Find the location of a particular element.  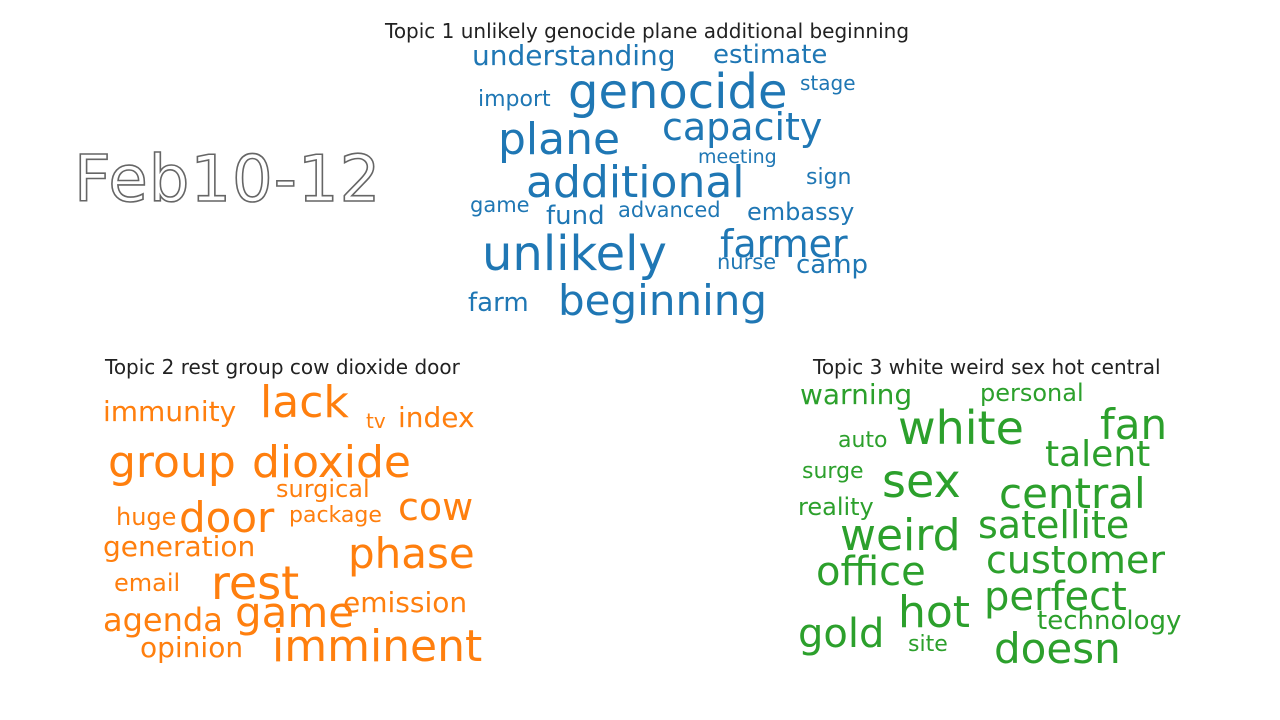

topic-2-word-agenda: agenda is located at coordinates (163, 620).